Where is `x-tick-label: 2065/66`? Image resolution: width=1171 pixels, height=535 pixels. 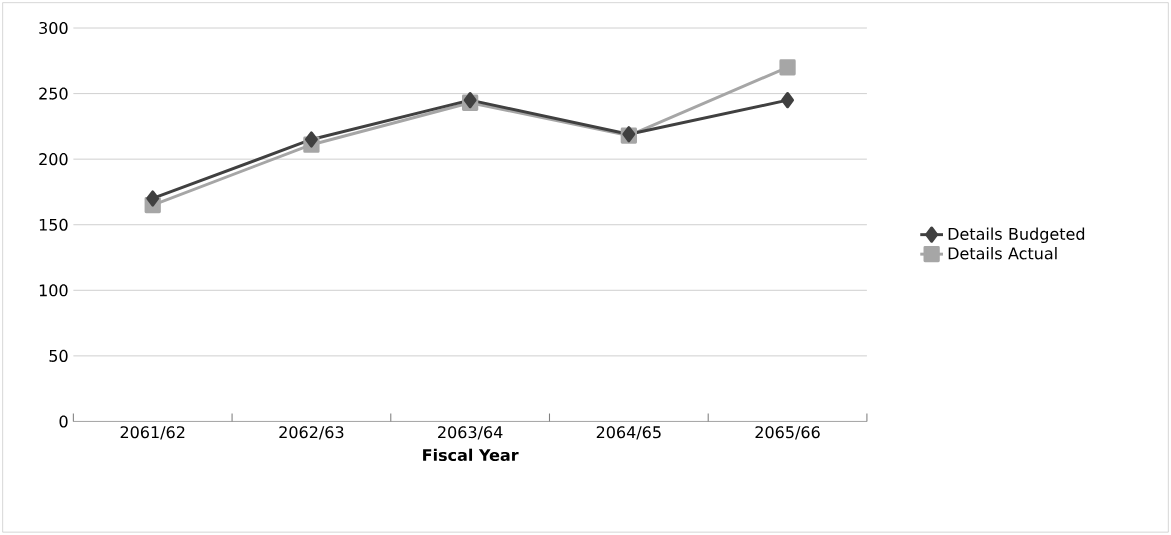
x-tick-label: 2065/66 is located at coordinates (787, 433).